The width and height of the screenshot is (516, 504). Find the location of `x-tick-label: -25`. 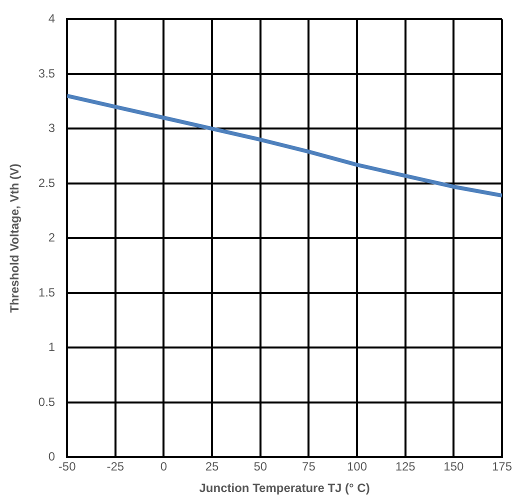

x-tick-label: -25 is located at coordinates (115, 467).